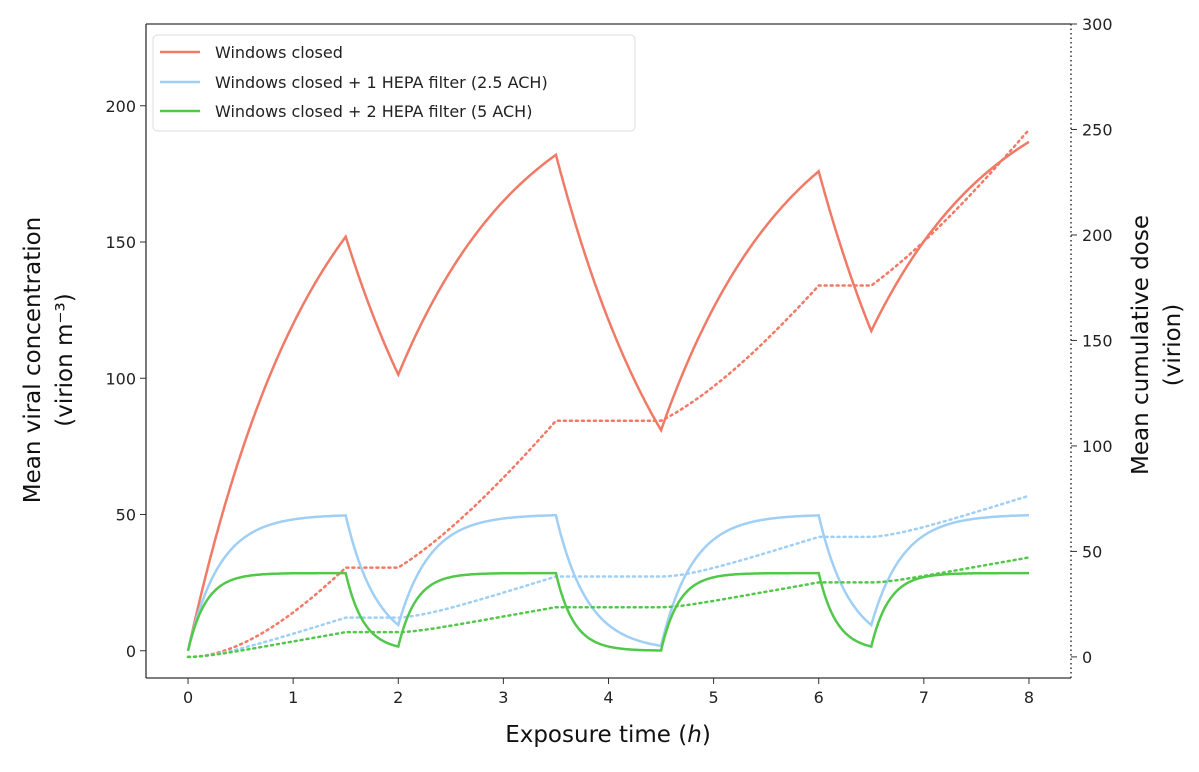 The height and width of the screenshot is (772, 1199). Describe the element at coordinates (131, 651) in the screenshot. I see `y-left-tick-label: 0` at that location.